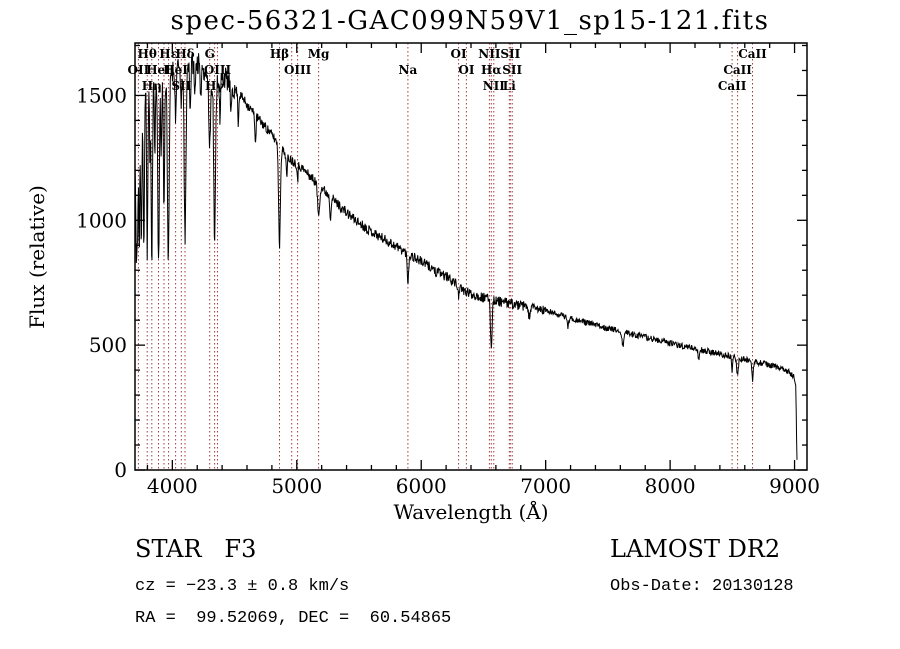 This screenshot has width=900, height=649. Describe the element at coordinates (491, 70) in the screenshot. I see `spectral-line-label: Hα` at that location.